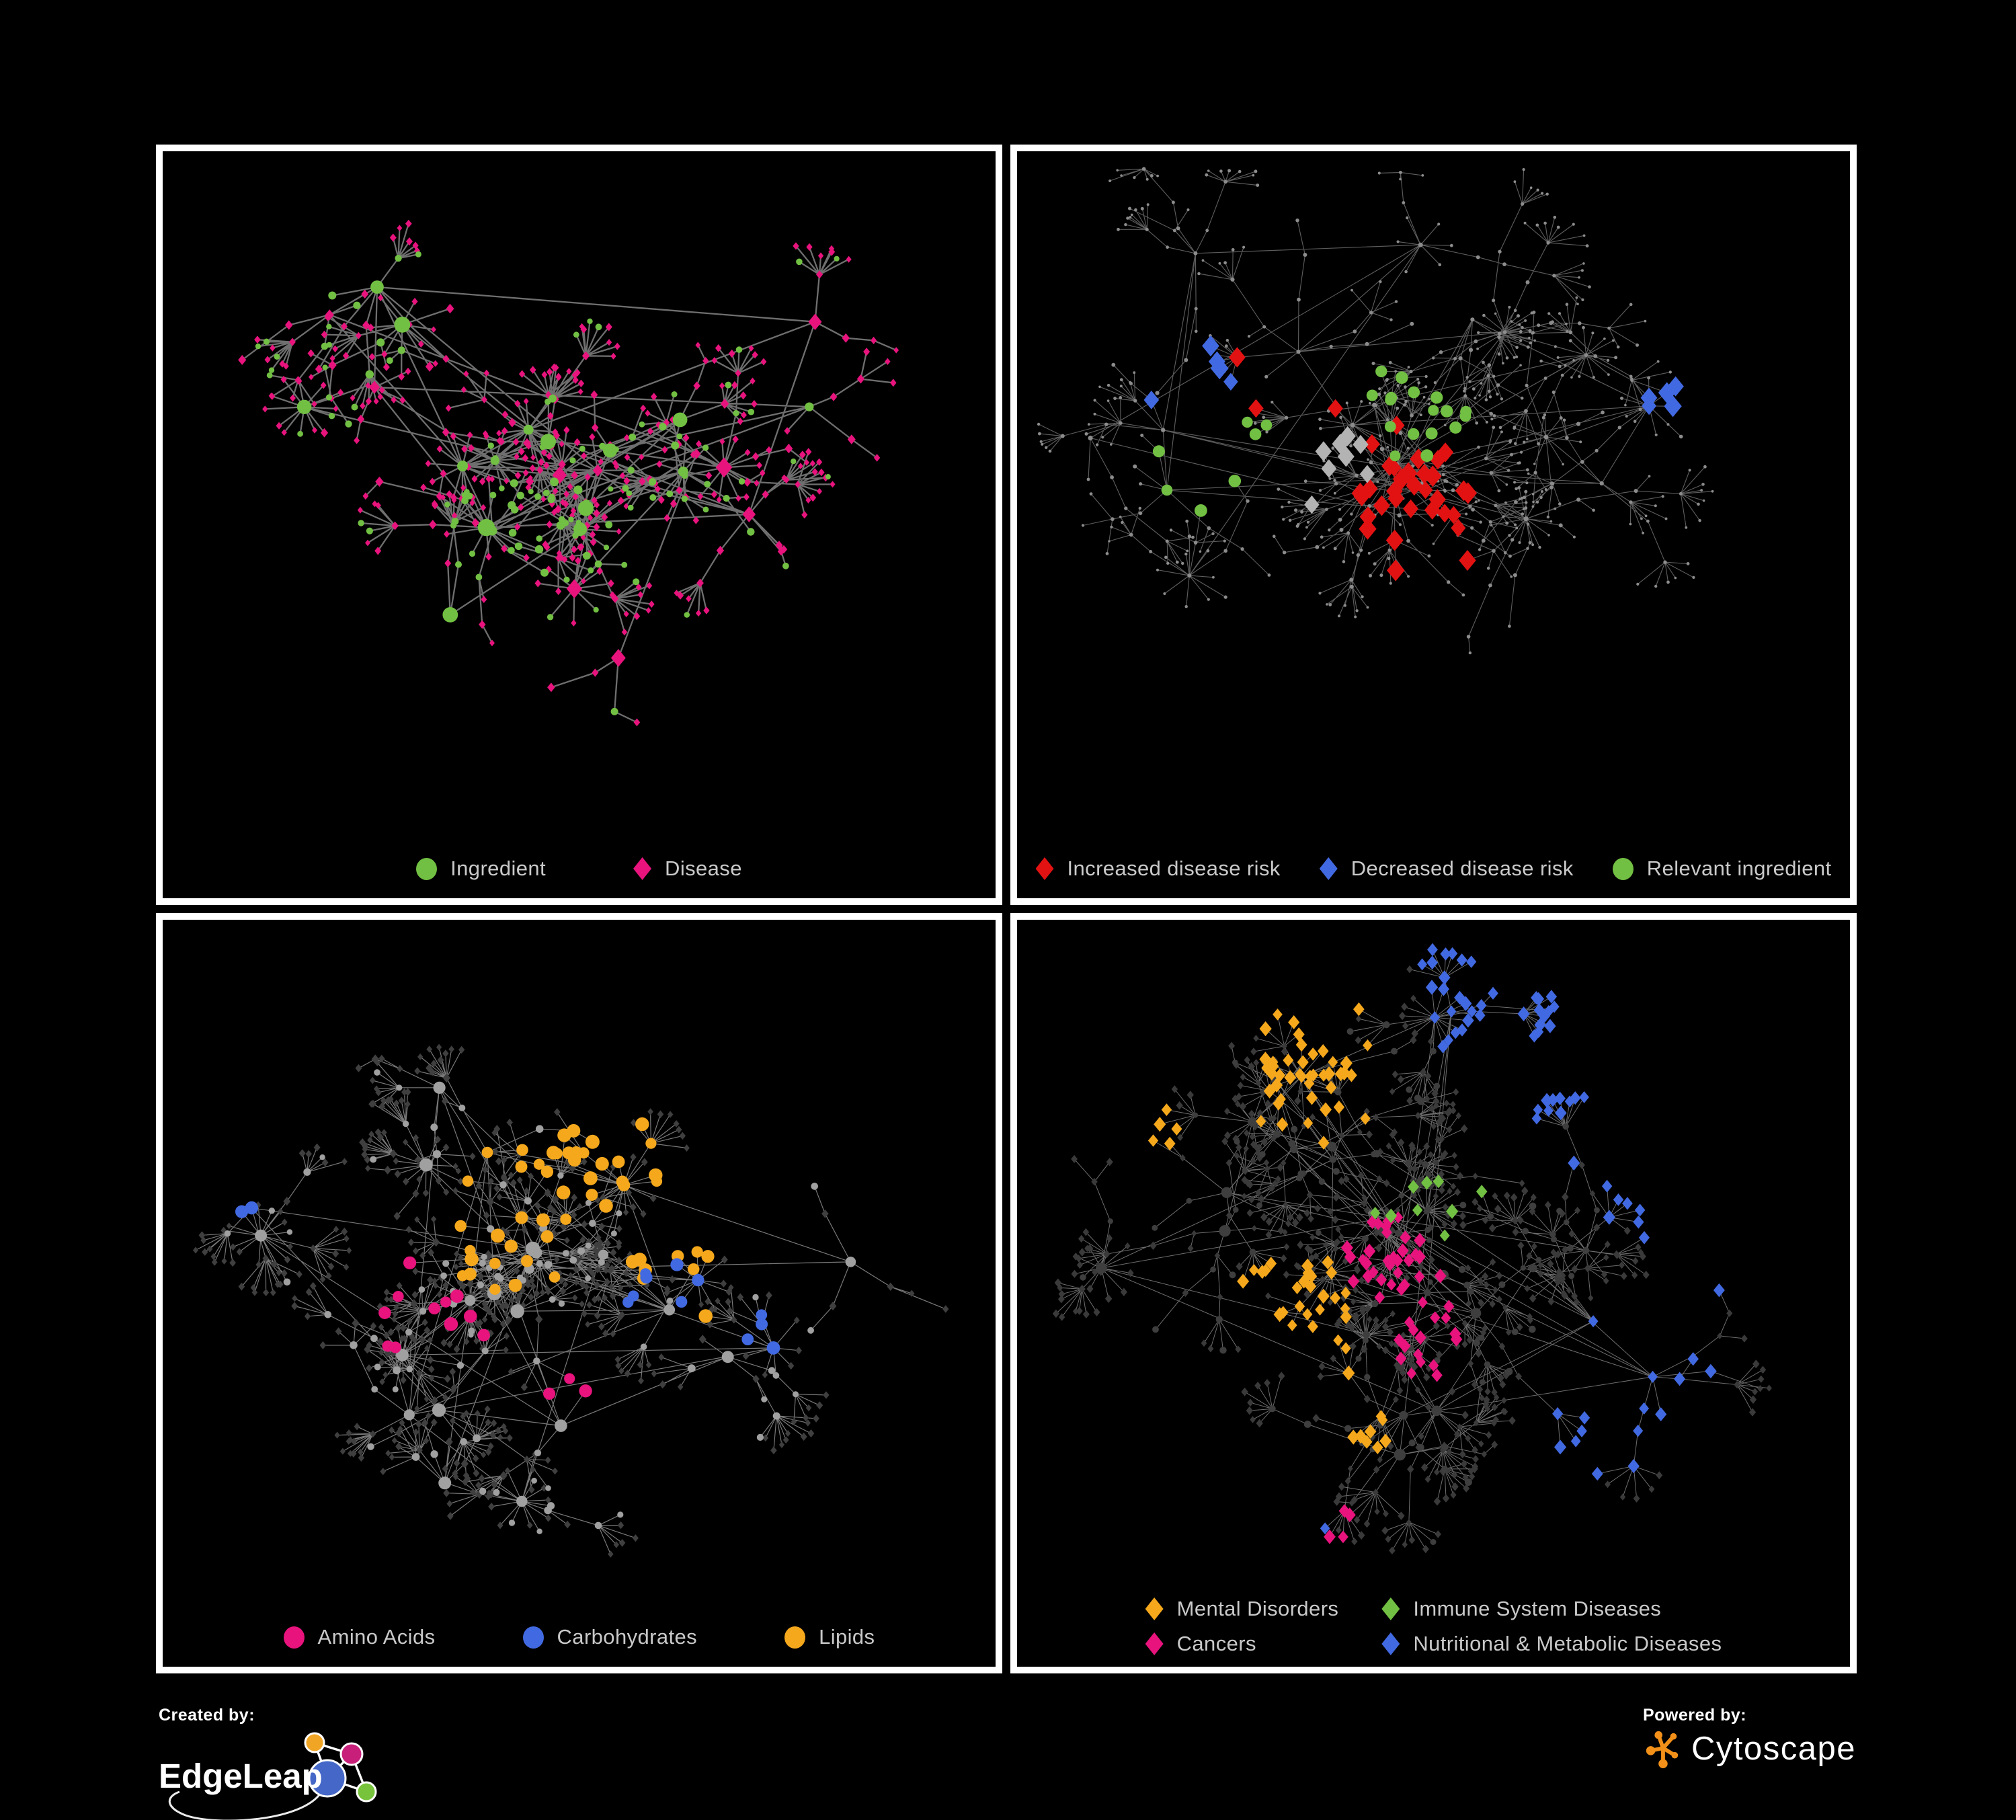 The image size is (2016, 1820). I want to click on legend-item-disease: Disease, so click(687, 869).